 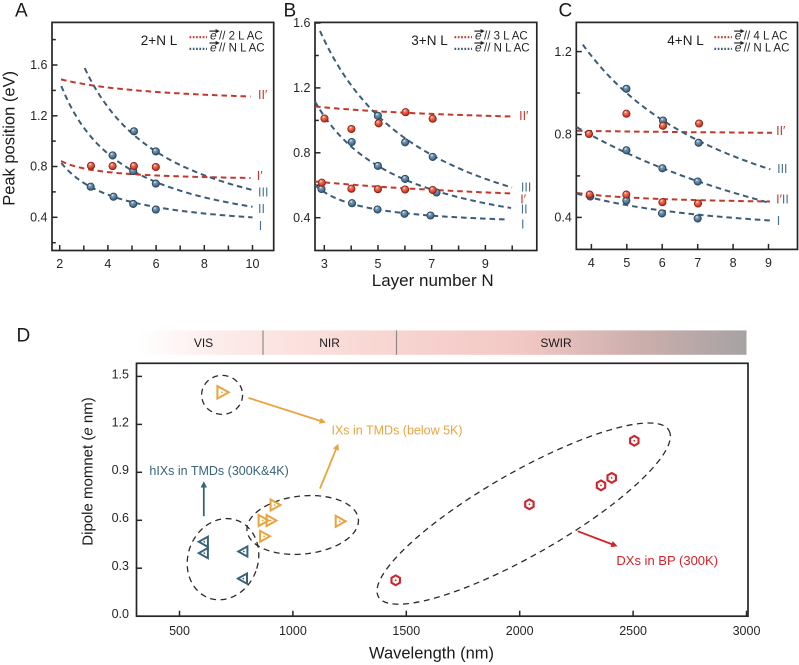 What do you see at coordinates (59, 264) in the screenshot?
I see `svg-text: 2` at bounding box center [59, 264].